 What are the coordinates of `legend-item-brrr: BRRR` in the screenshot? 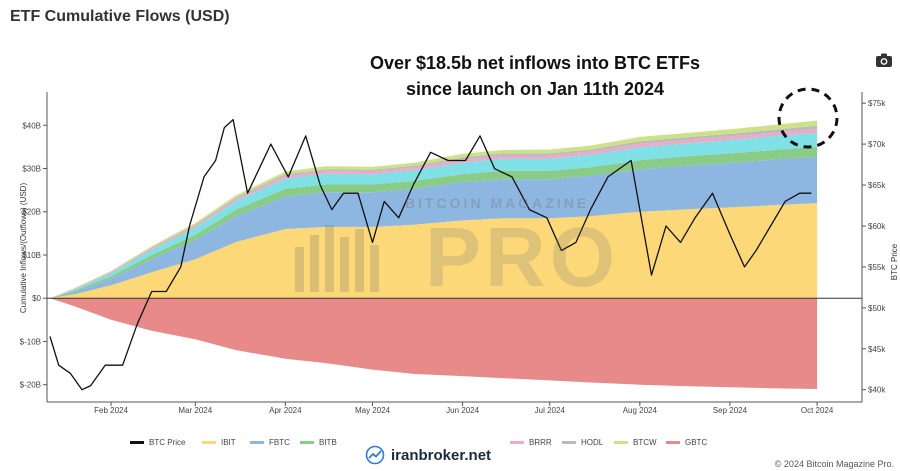 It's located at (531, 442).